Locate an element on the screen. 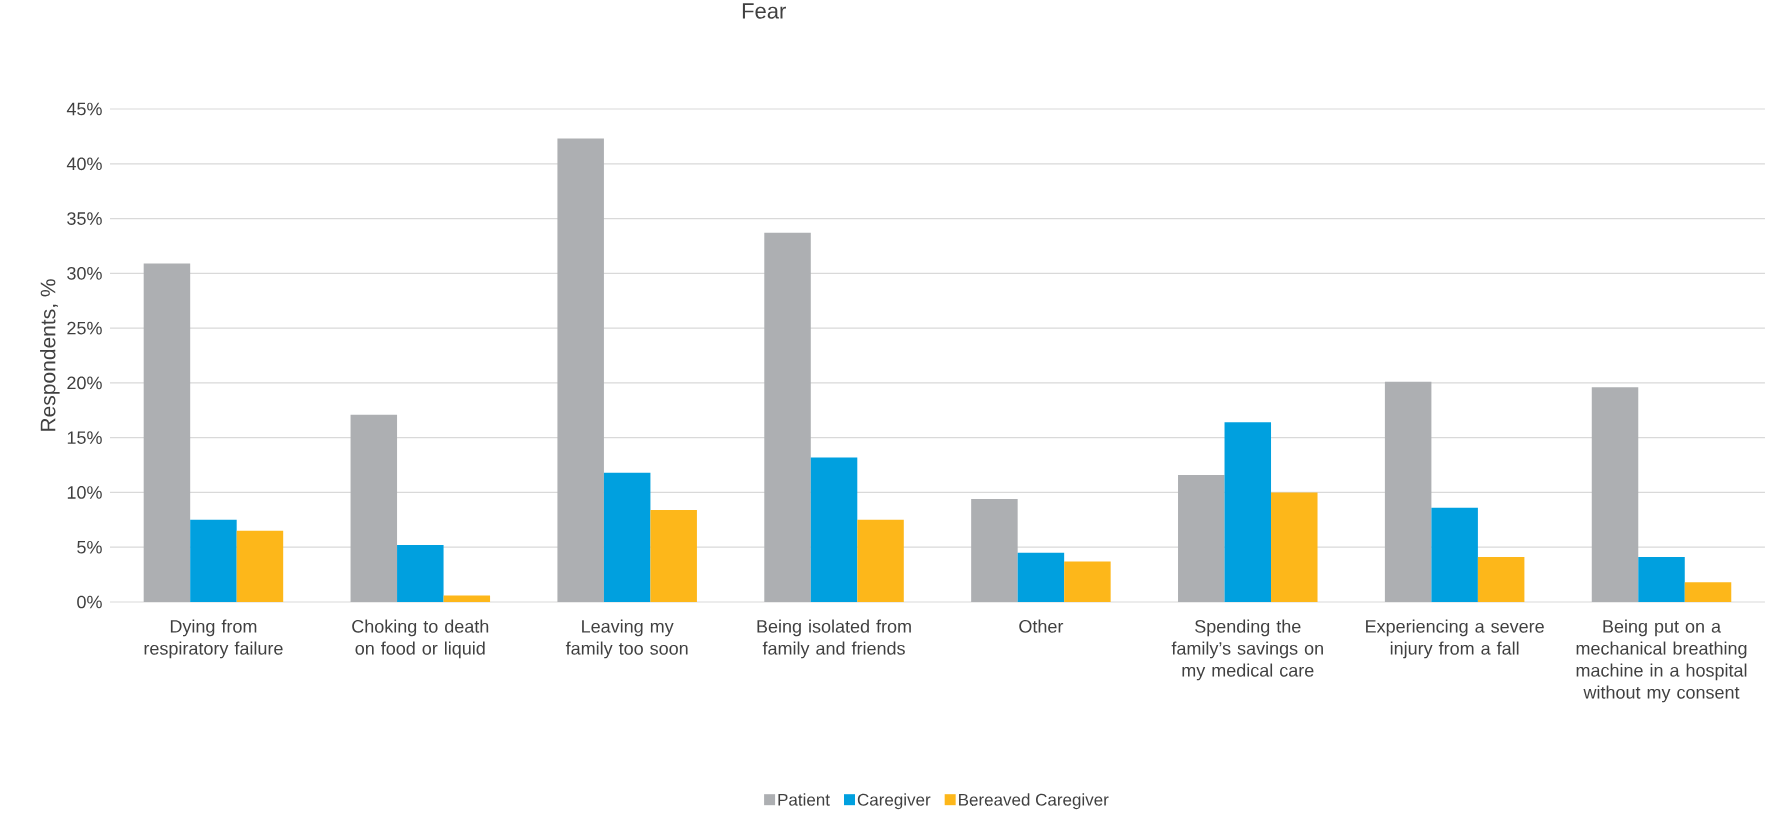 Image resolution: width=1772 pixels, height=816 pixels. legend-label: Caregiver is located at coordinates (894, 801).